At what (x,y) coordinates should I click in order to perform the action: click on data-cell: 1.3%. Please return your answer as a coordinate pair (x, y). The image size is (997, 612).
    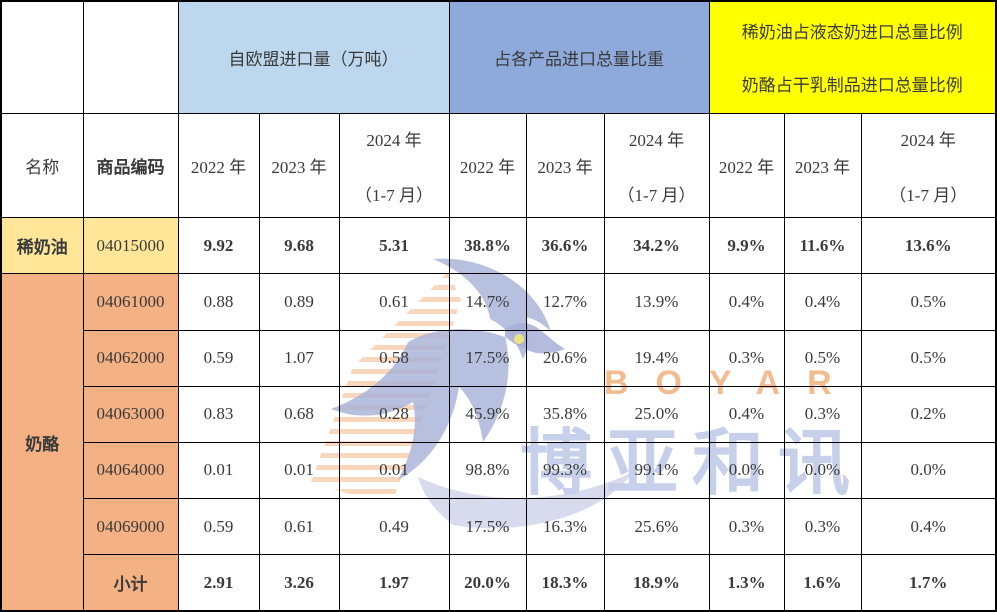
    Looking at the image, I should click on (746, 583).